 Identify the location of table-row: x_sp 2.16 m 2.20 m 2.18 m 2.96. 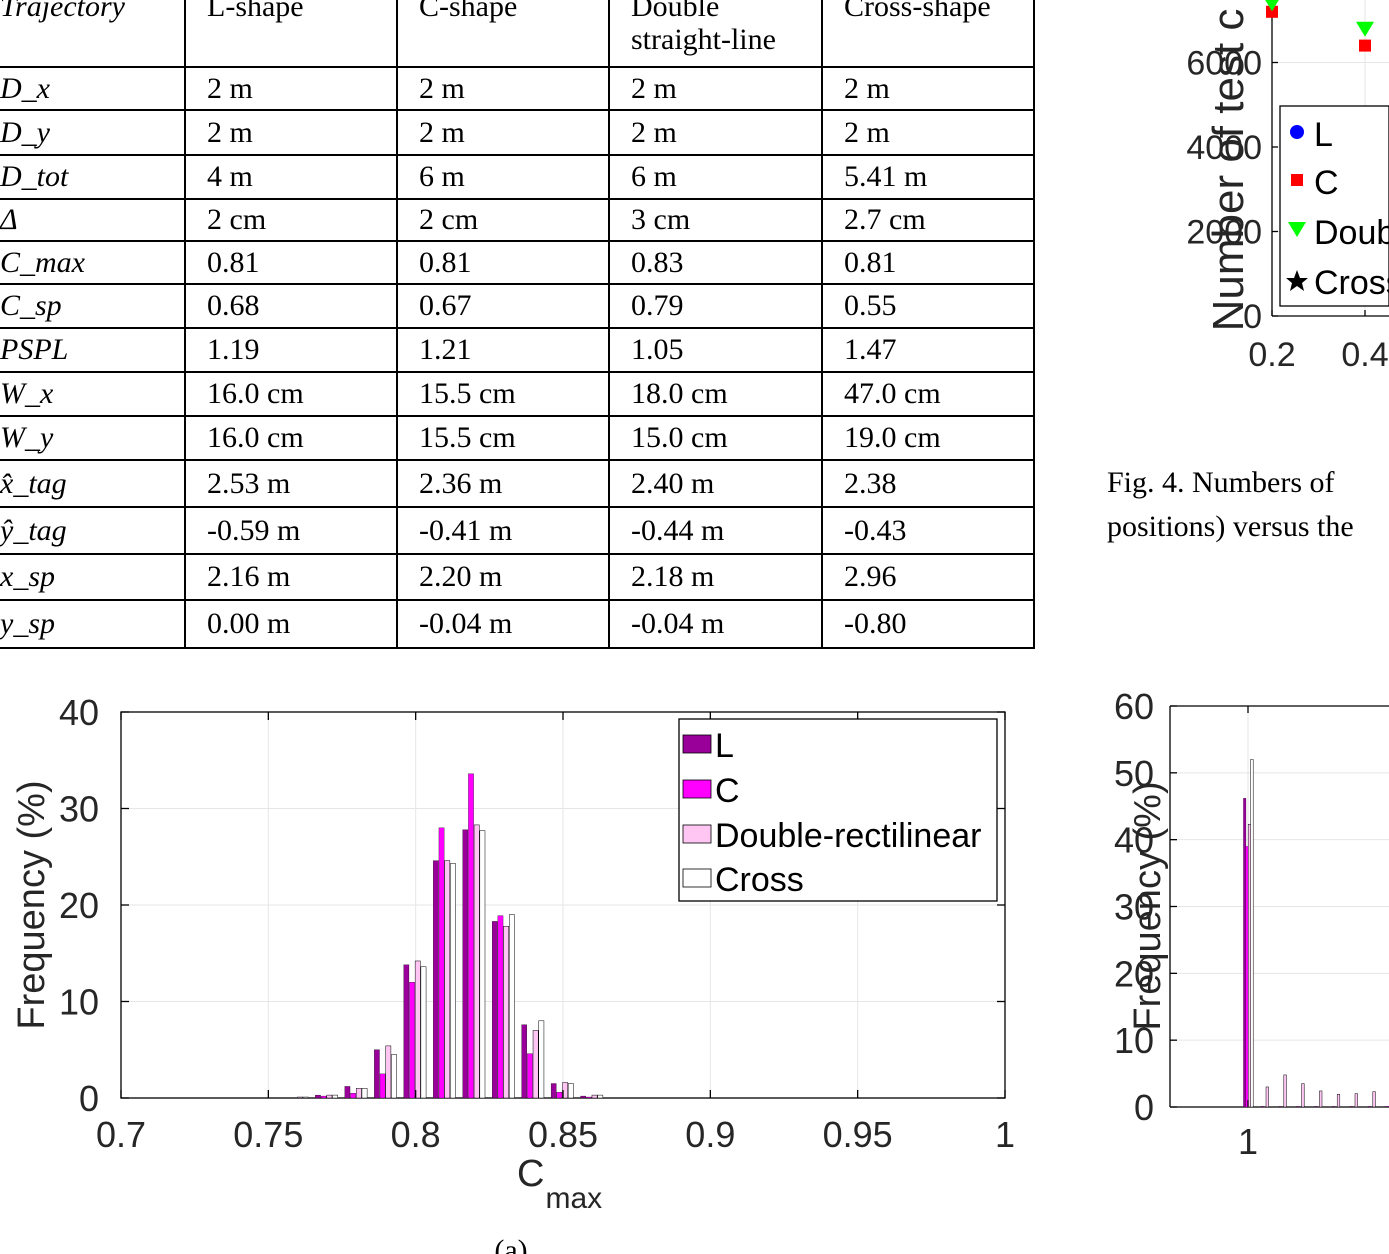
(517, 577).